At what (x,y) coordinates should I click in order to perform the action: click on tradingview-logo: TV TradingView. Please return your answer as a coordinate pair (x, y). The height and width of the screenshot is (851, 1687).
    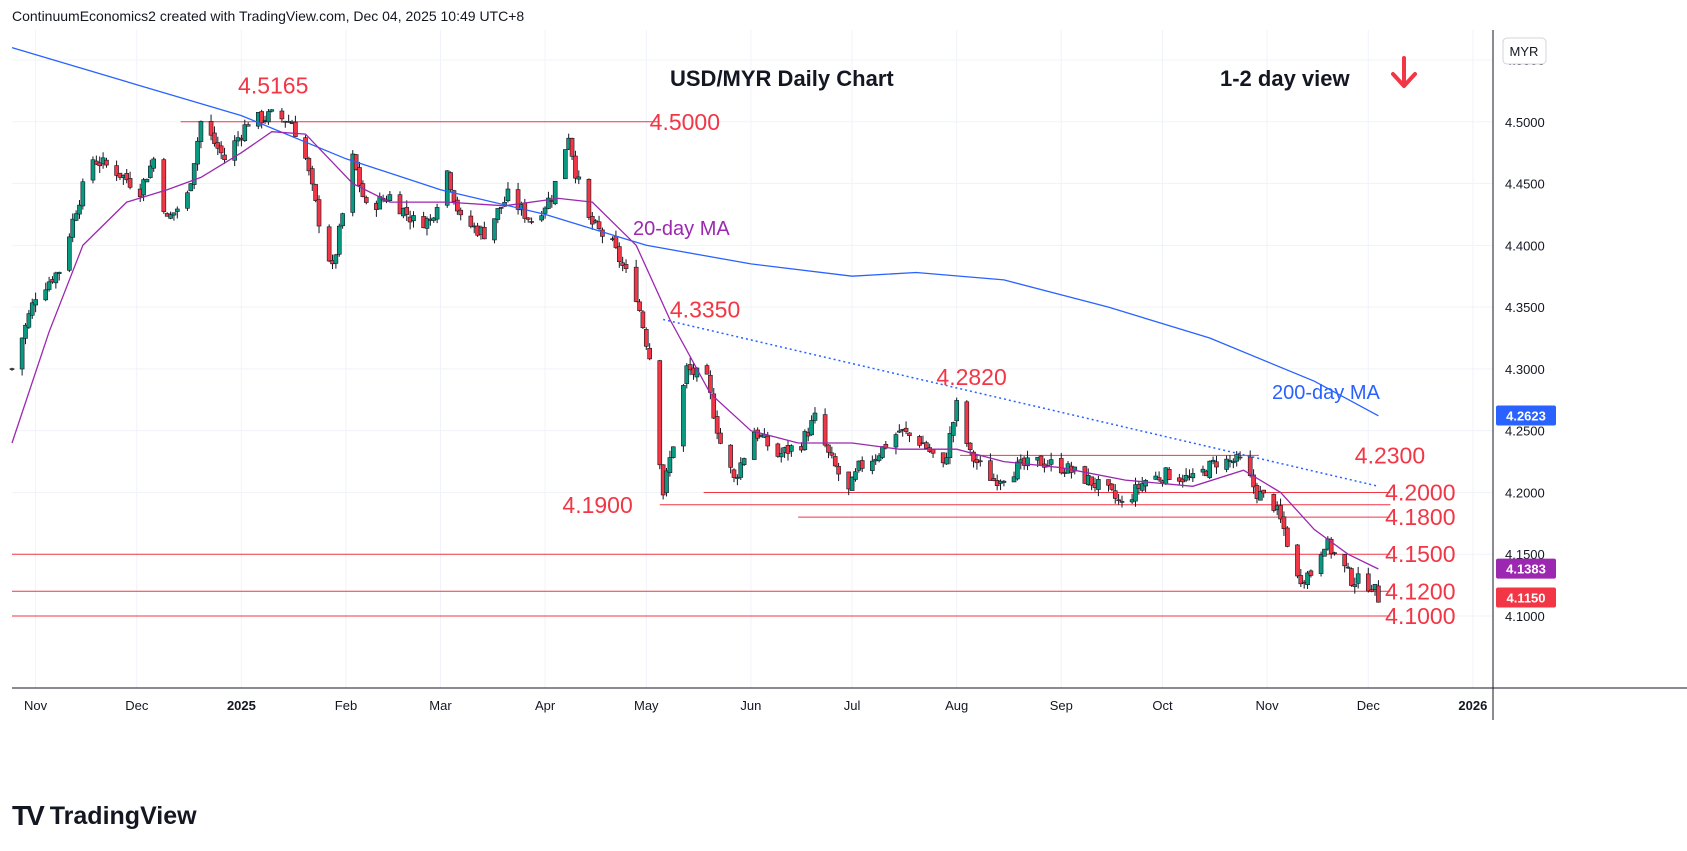
    Looking at the image, I should click on (104, 816).